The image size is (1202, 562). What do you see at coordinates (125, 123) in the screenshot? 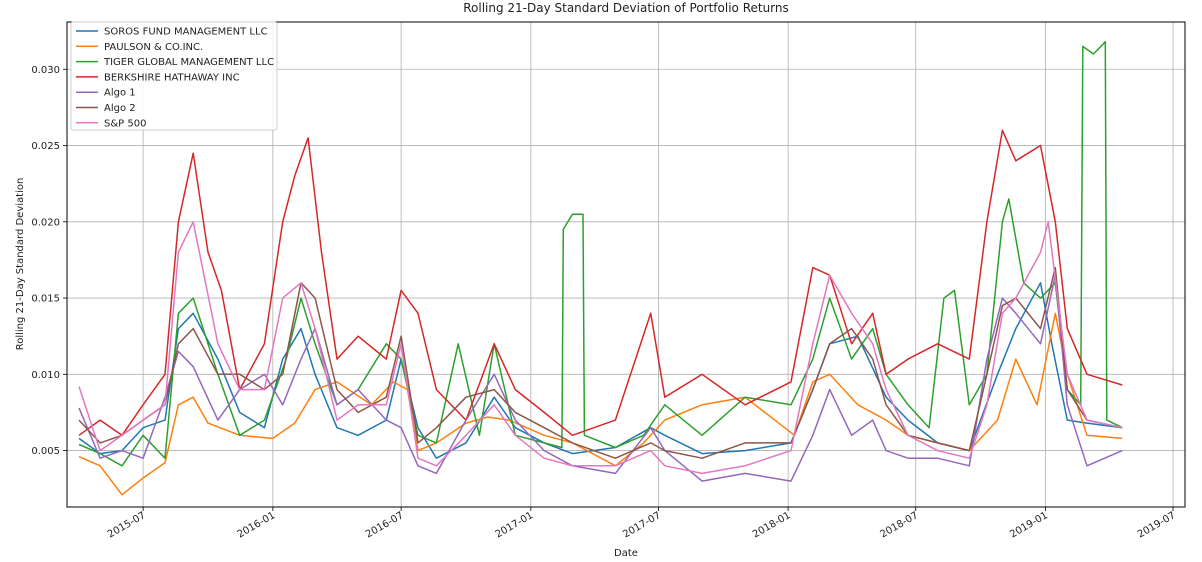
I see `legend-label: S&P 500` at bounding box center [125, 123].